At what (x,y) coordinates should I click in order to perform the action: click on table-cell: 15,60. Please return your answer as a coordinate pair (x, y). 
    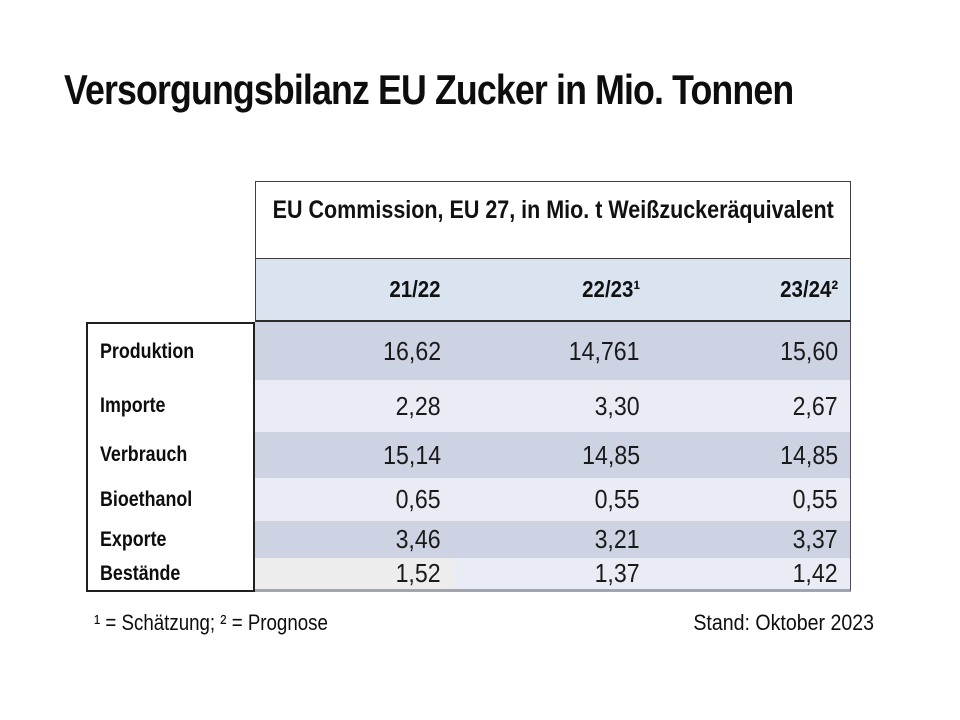
    Looking at the image, I should click on (751, 351).